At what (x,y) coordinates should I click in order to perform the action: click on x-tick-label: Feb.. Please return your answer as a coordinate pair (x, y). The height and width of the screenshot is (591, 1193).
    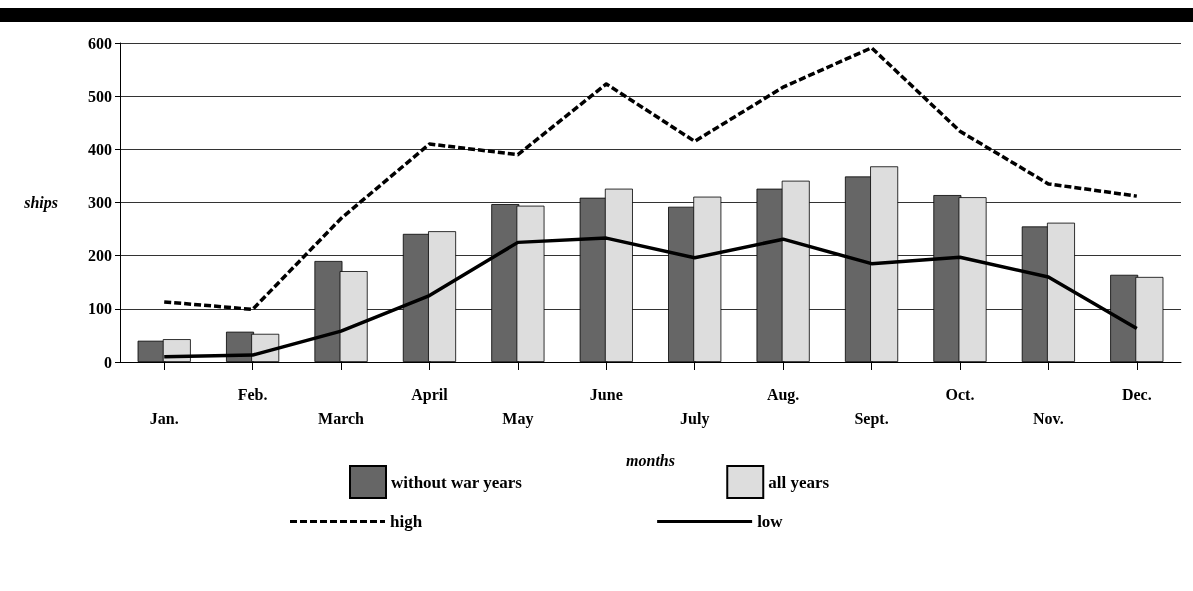
    Looking at the image, I should click on (252, 394).